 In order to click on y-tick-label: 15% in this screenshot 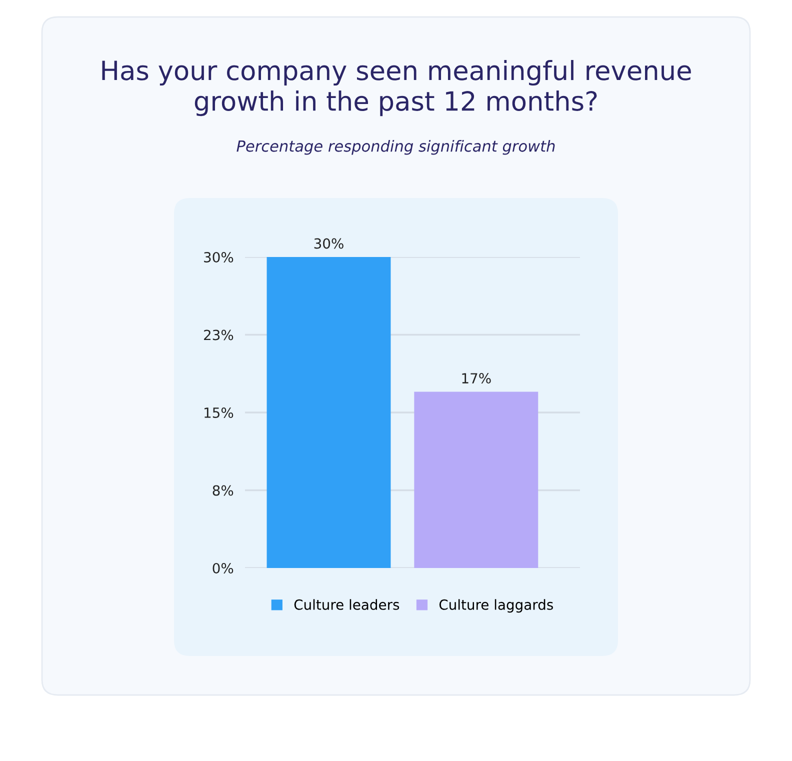, I will do `click(219, 412)`.